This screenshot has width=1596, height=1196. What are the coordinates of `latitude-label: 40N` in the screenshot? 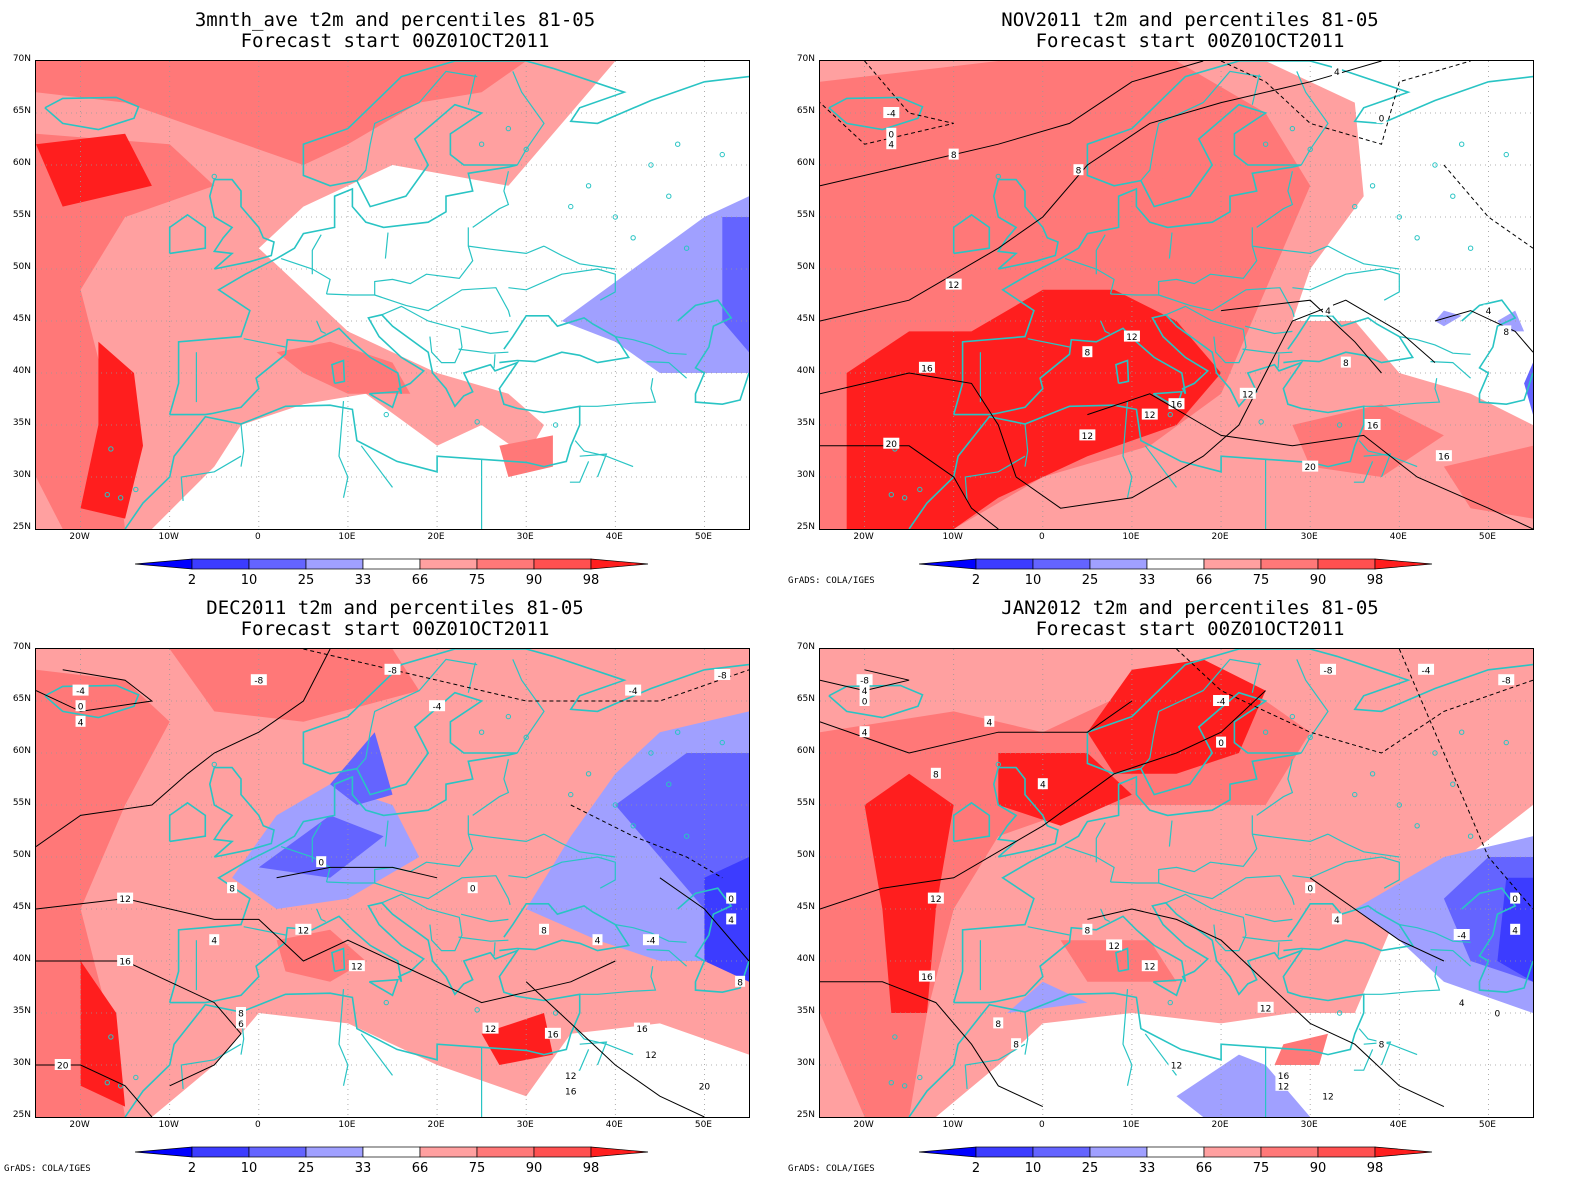 It's located at (805, 959).